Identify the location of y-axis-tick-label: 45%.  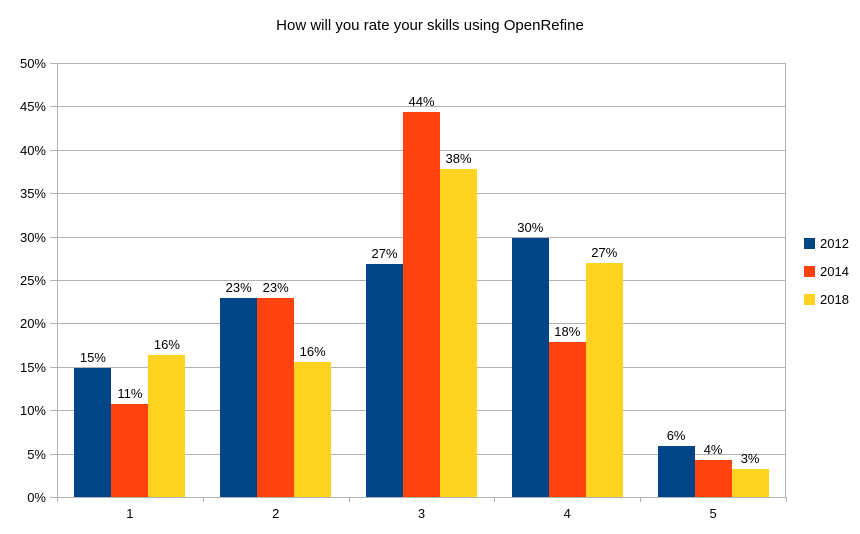
(32, 107).